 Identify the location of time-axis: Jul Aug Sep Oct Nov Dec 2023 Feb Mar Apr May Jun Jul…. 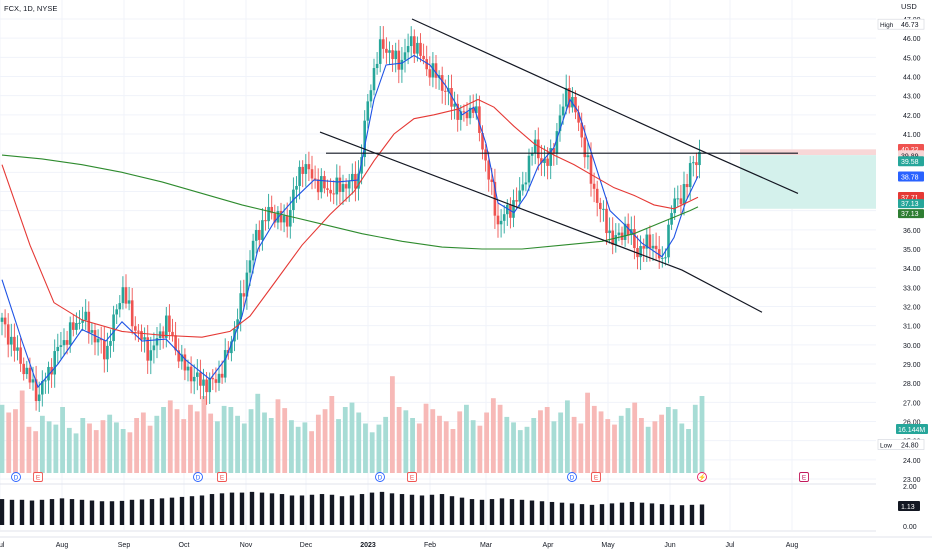
(466, 542).